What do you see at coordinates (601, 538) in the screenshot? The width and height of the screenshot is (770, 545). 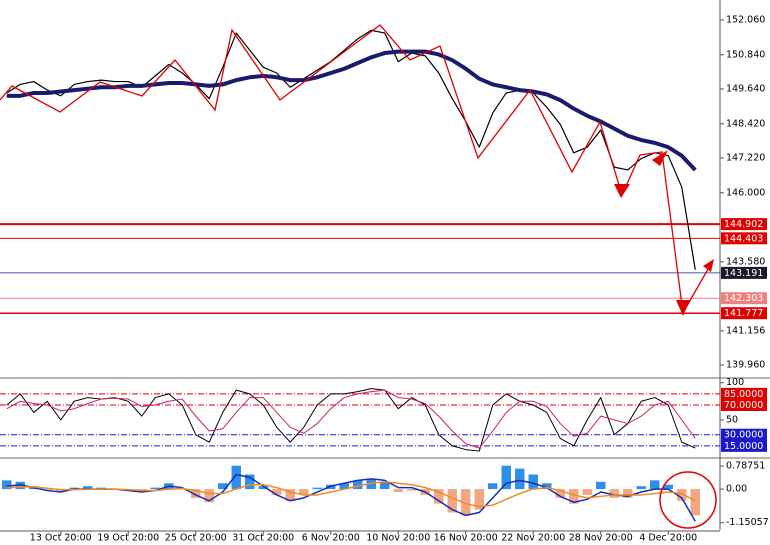 I see `x-tick-label: 28 Nov 20:00` at bounding box center [601, 538].